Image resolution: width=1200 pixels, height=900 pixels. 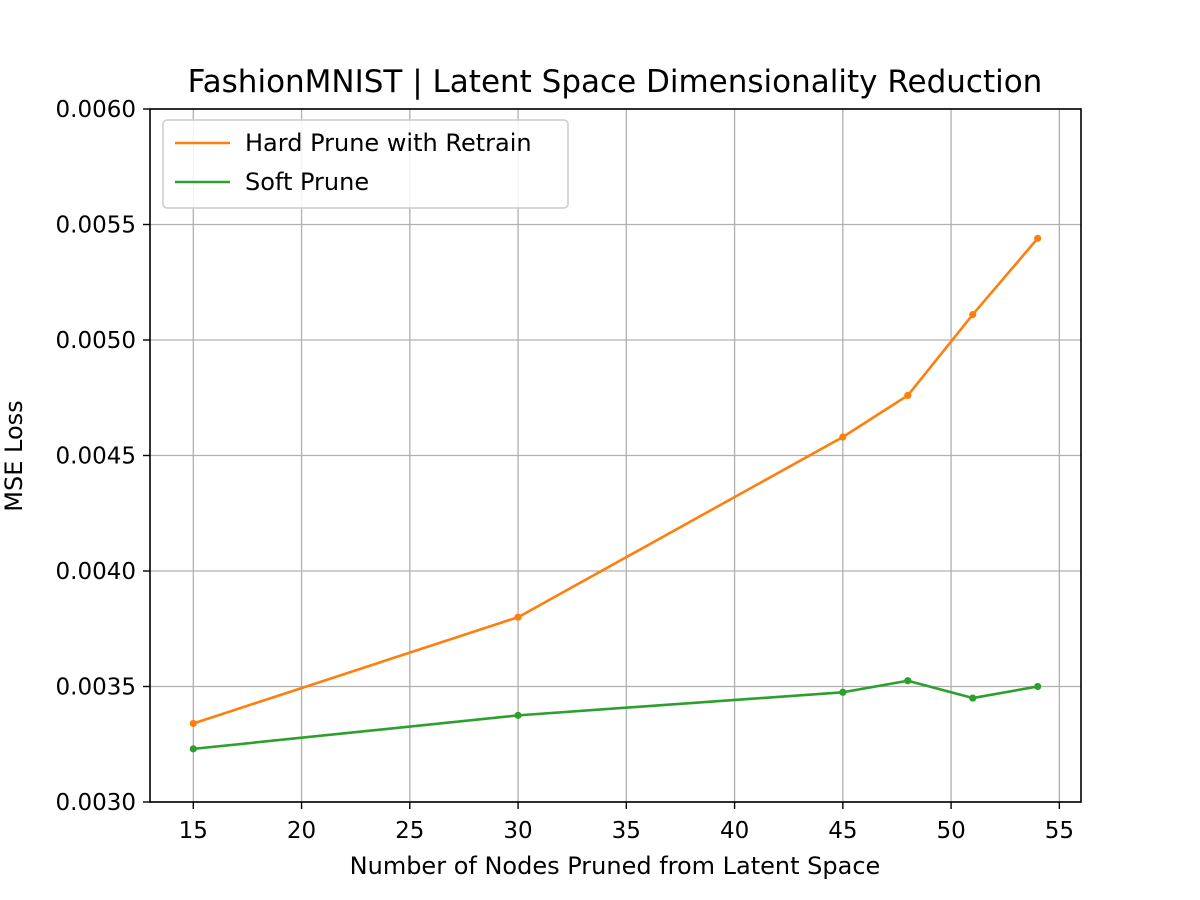 I want to click on y-axis-label: MSE Loss, so click(x=14, y=455).